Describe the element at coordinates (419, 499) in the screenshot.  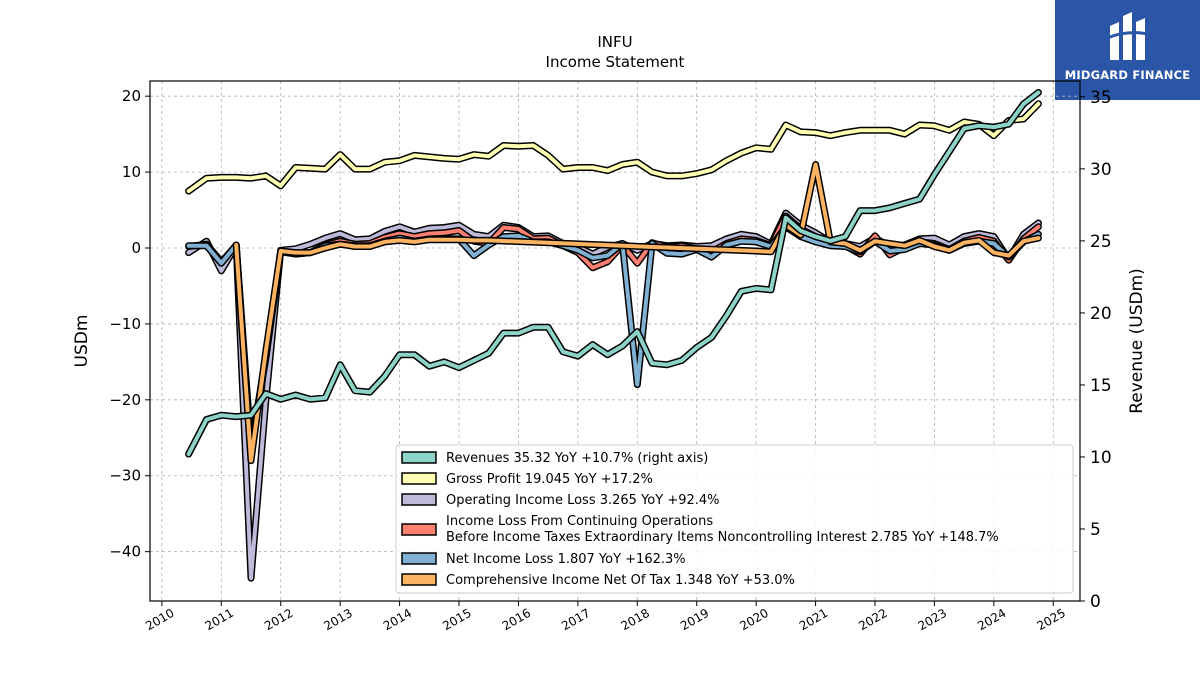
I see `legend-swatch-operating-income` at that location.